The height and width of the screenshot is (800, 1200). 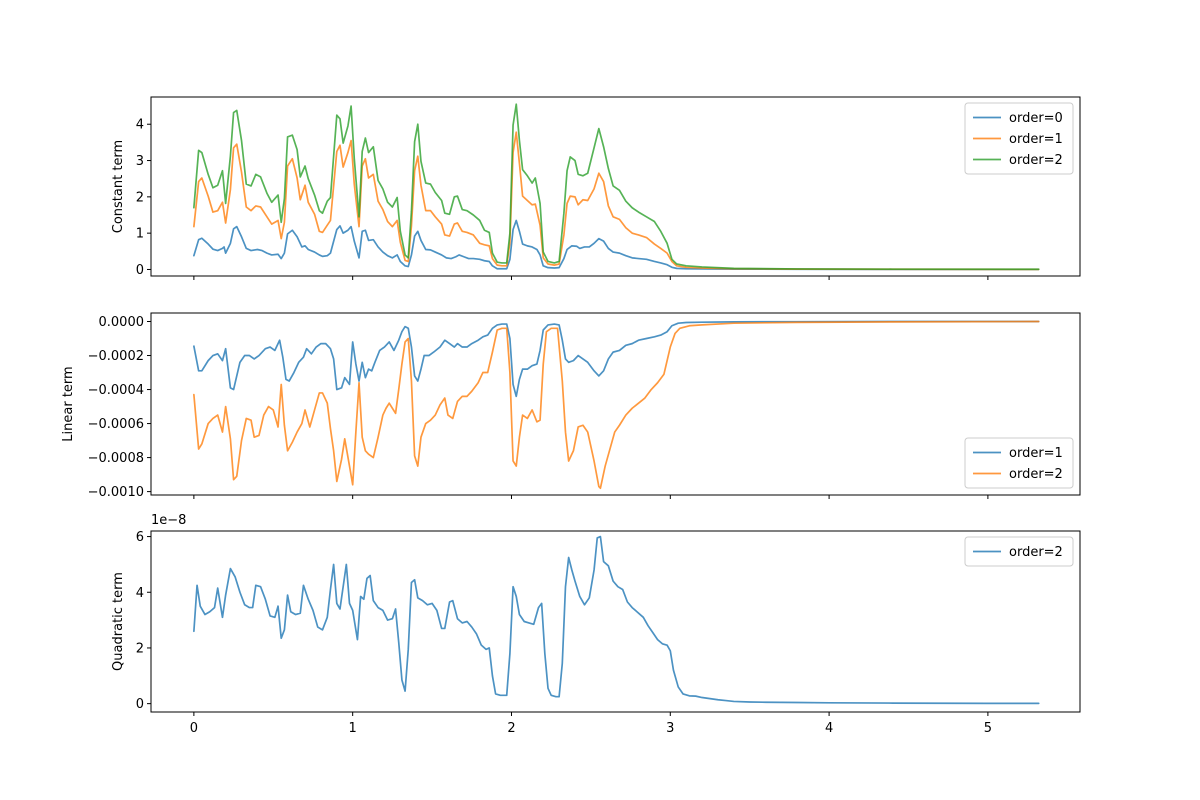 What do you see at coordinates (670, 728) in the screenshot?
I see `x-tick-label: 3` at bounding box center [670, 728].